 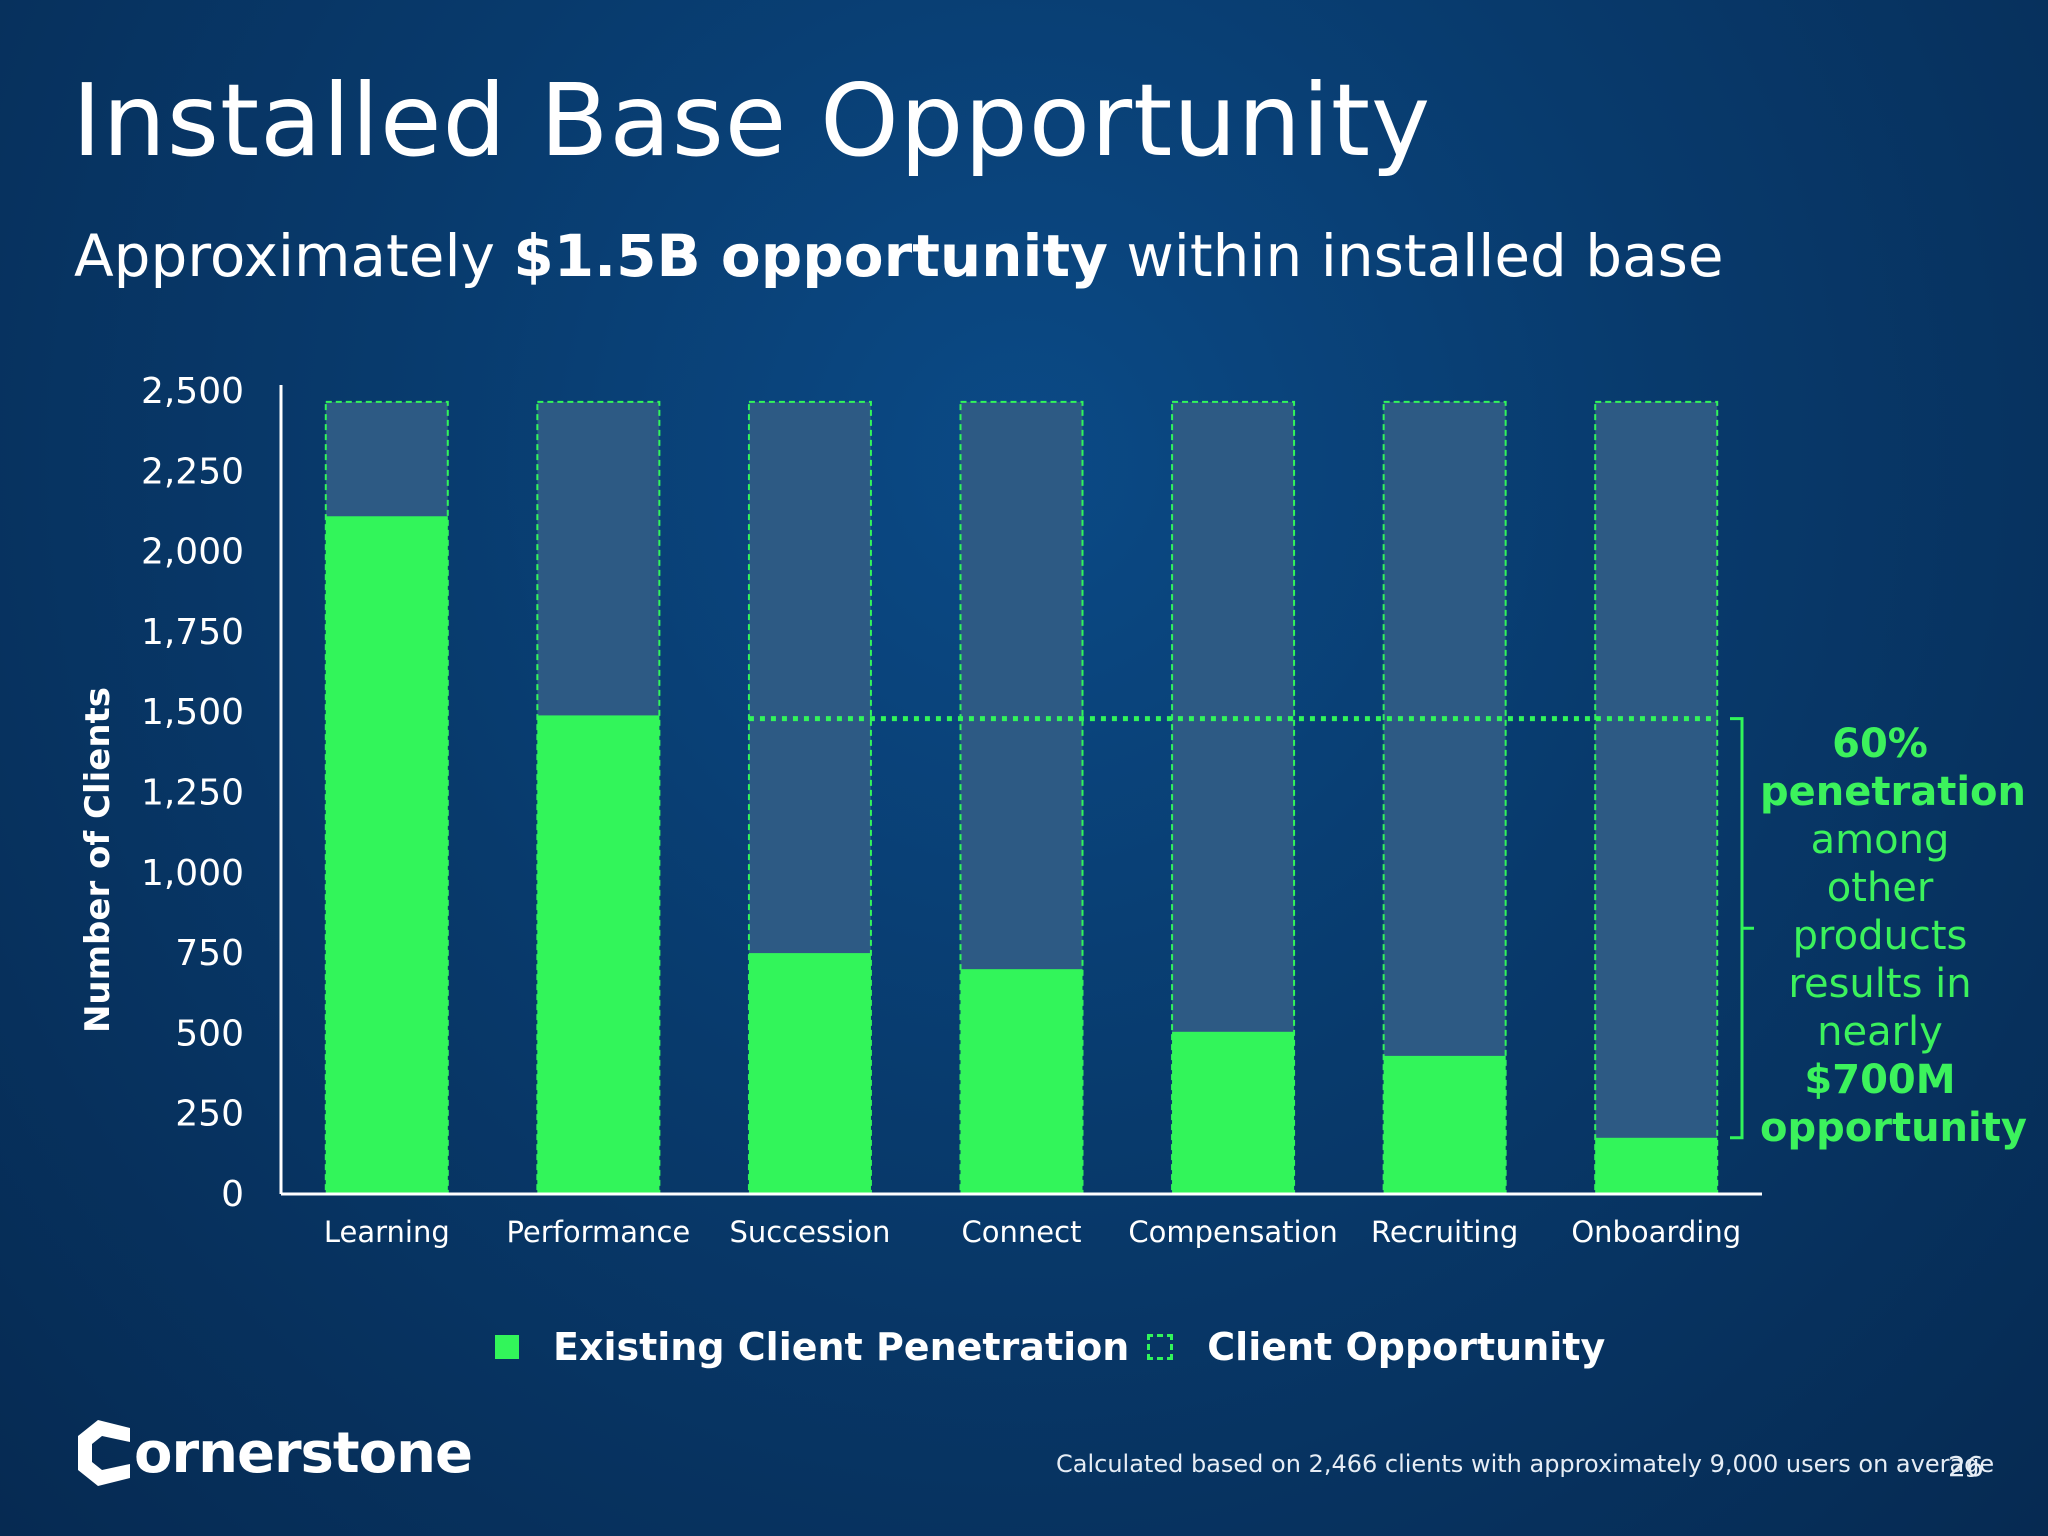 What do you see at coordinates (1880, 1032) in the screenshot?
I see `callout-line-7: nearly` at bounding box center [1880, 1032].